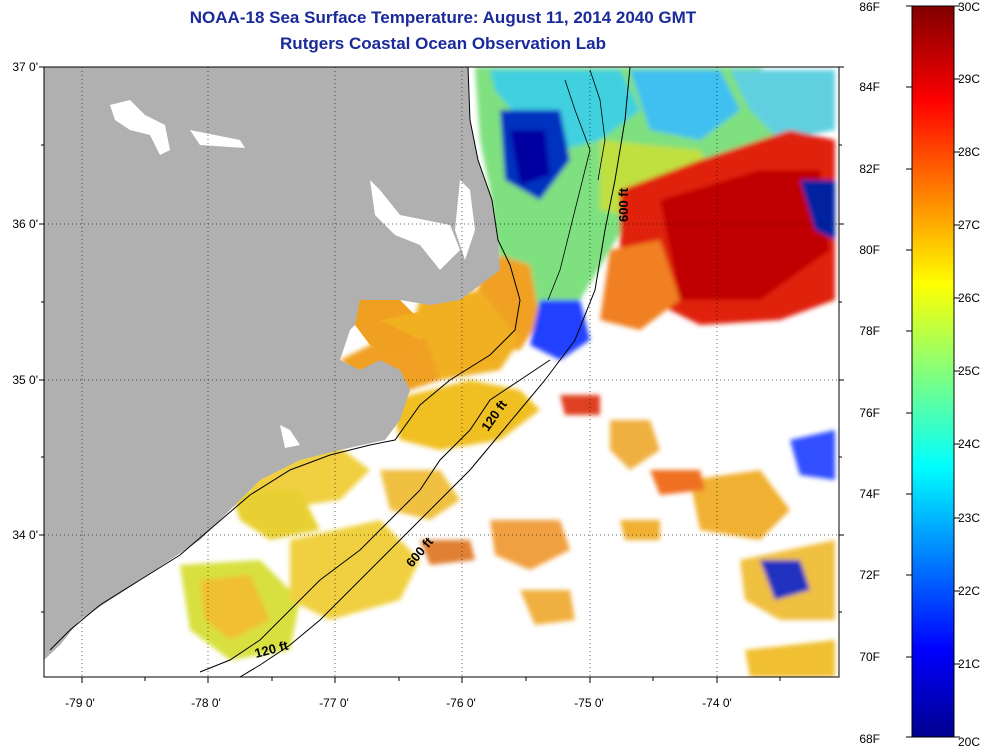  What do you see at coordinates (25, 224) in the screenshot?
I see `lat-label-36: 36 0'` at bounding box center [25, 224].